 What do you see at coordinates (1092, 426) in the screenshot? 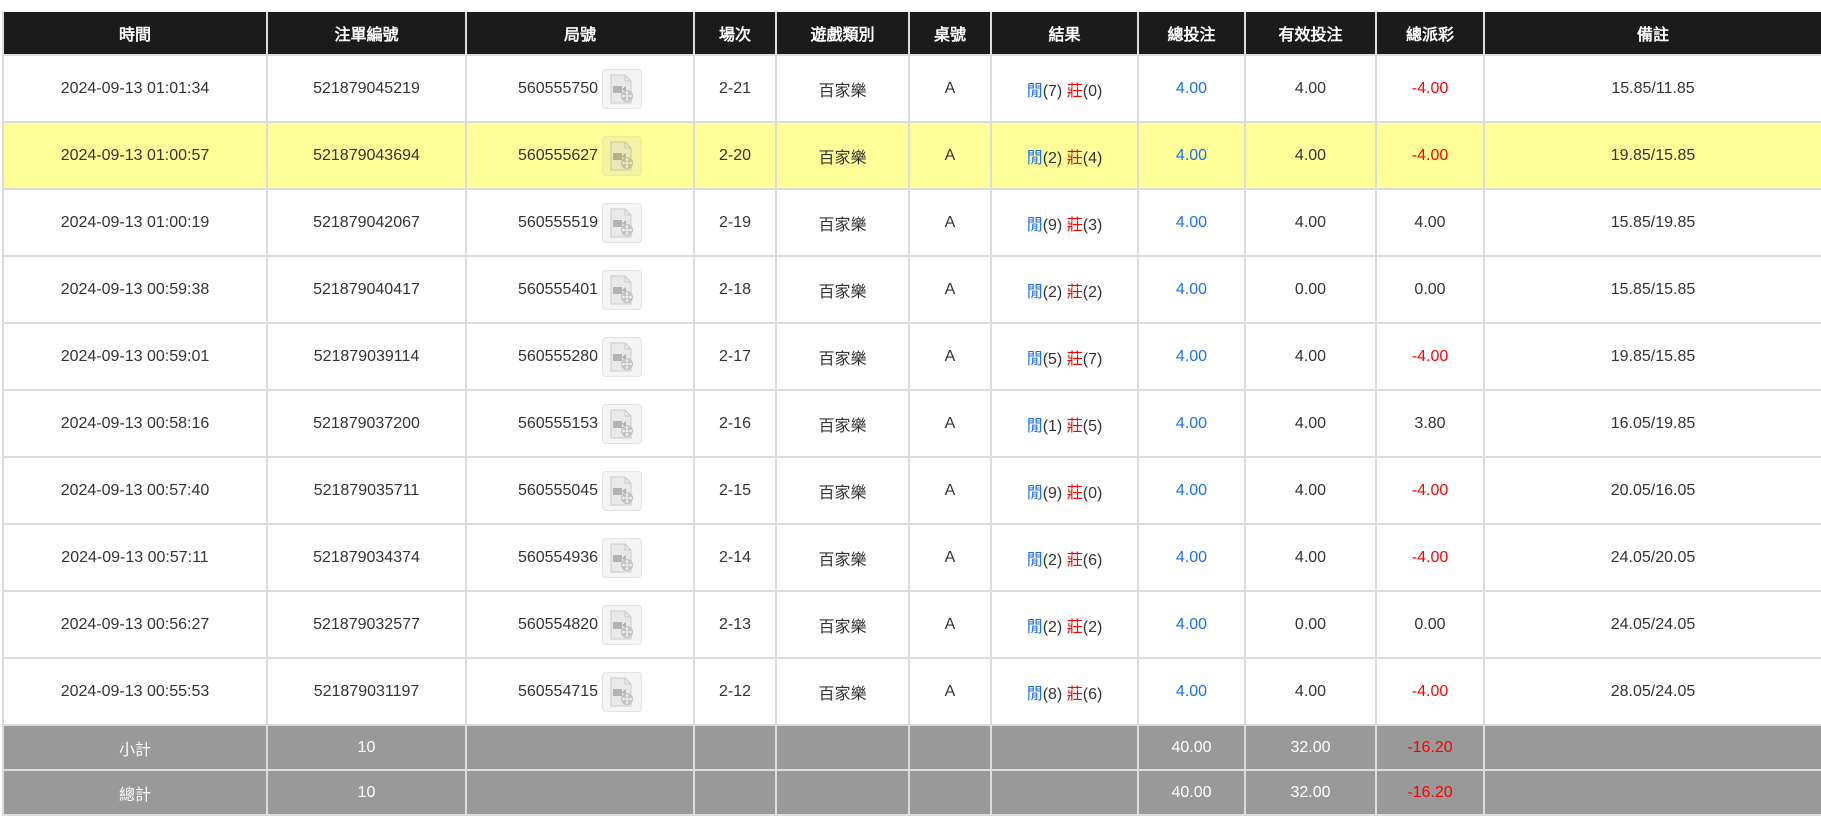
I see `banker-score: (5)` at bounding box center [1092, 426].